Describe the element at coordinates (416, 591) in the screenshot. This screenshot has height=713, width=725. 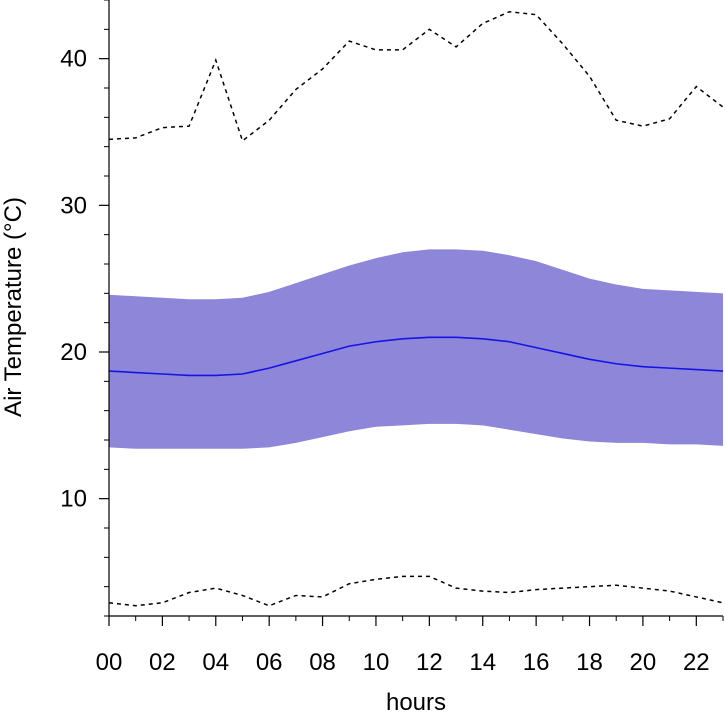
I see `min-line` at that location.